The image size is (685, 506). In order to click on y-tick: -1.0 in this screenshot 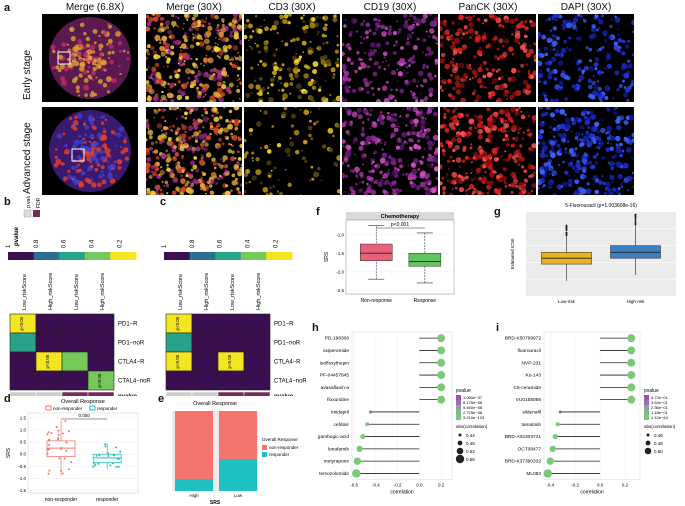, I will do `click(340, 234)`.